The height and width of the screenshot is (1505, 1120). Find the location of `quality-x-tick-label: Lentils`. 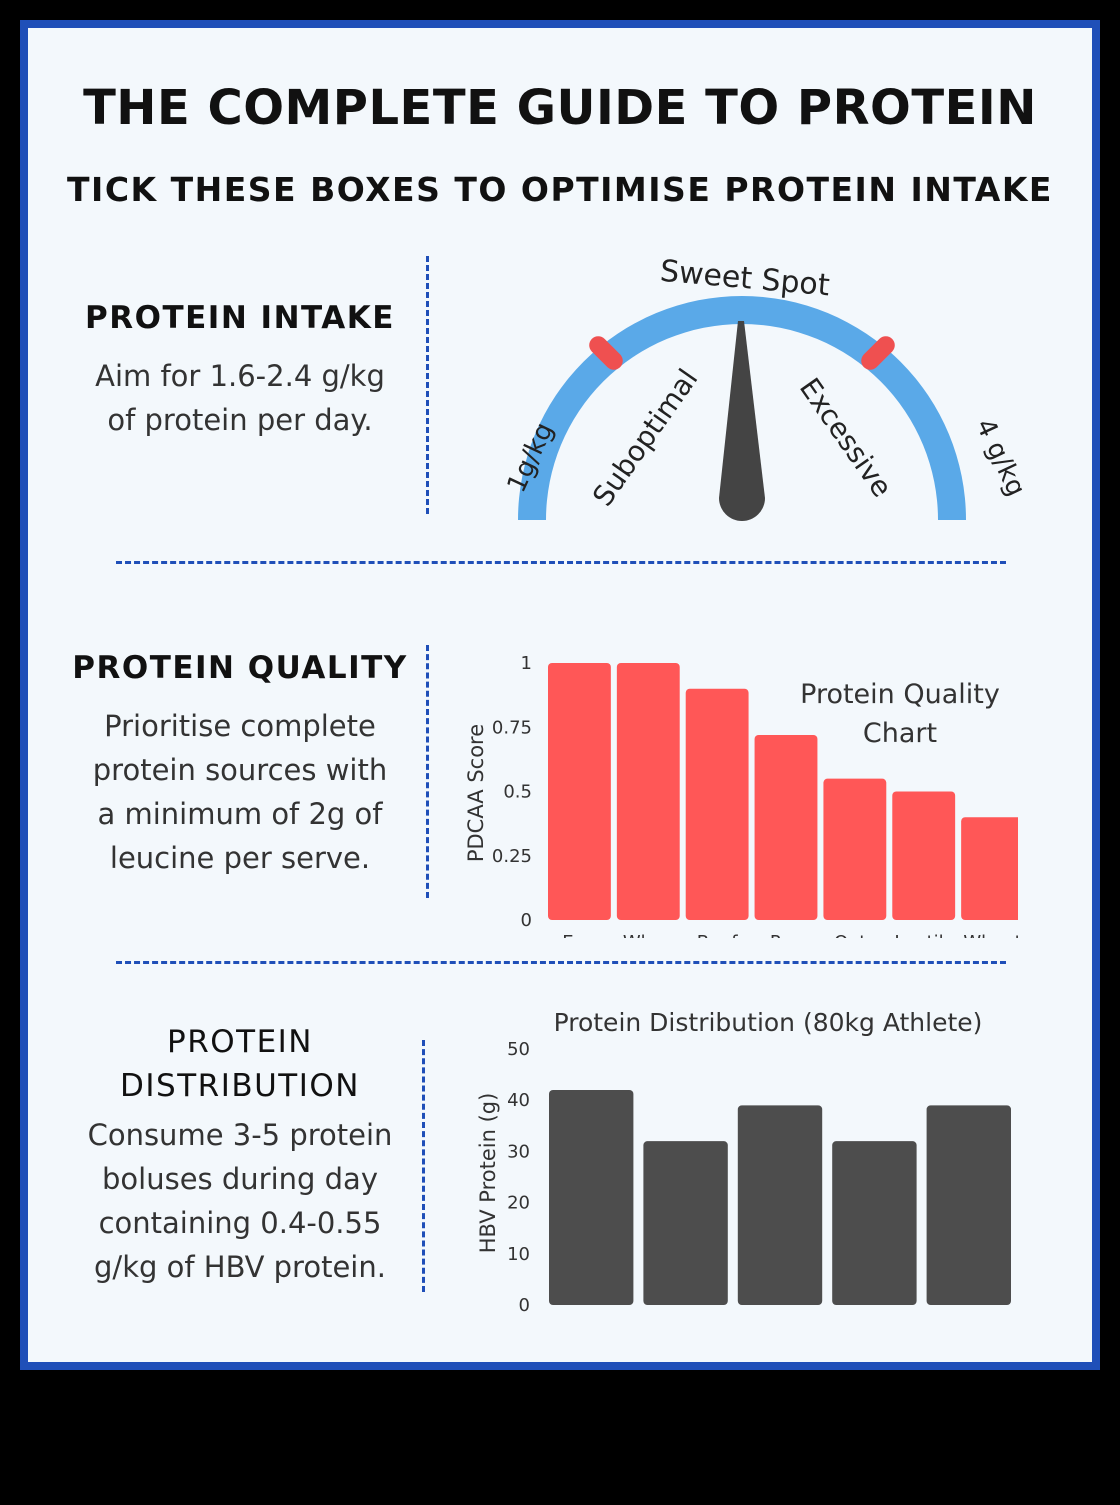

quality-x-tick-label: Lentils is located at coordinates (923, 935).